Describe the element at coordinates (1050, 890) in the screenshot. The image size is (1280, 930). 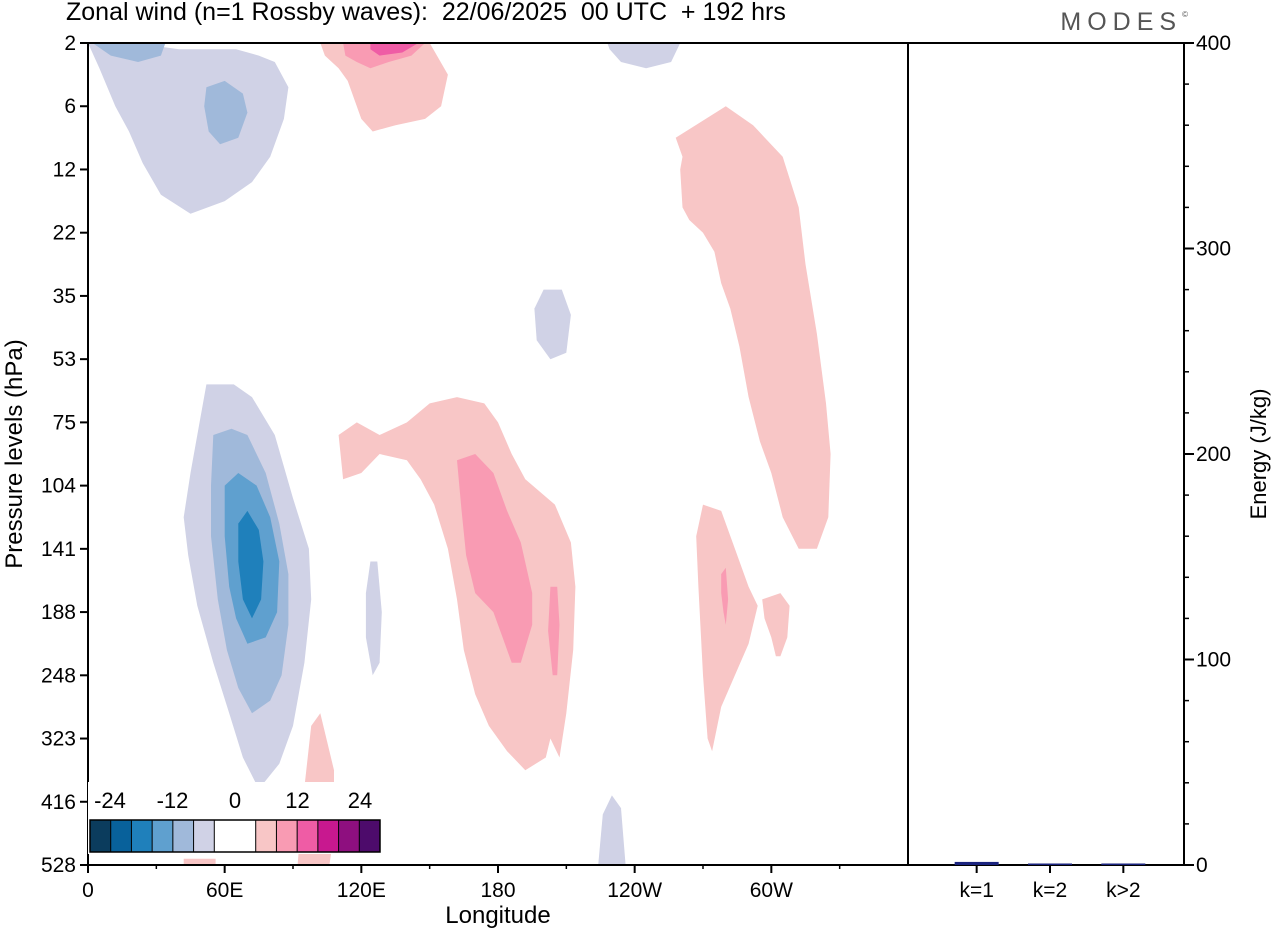
I see `energy-bar-label: k=2` at that location.